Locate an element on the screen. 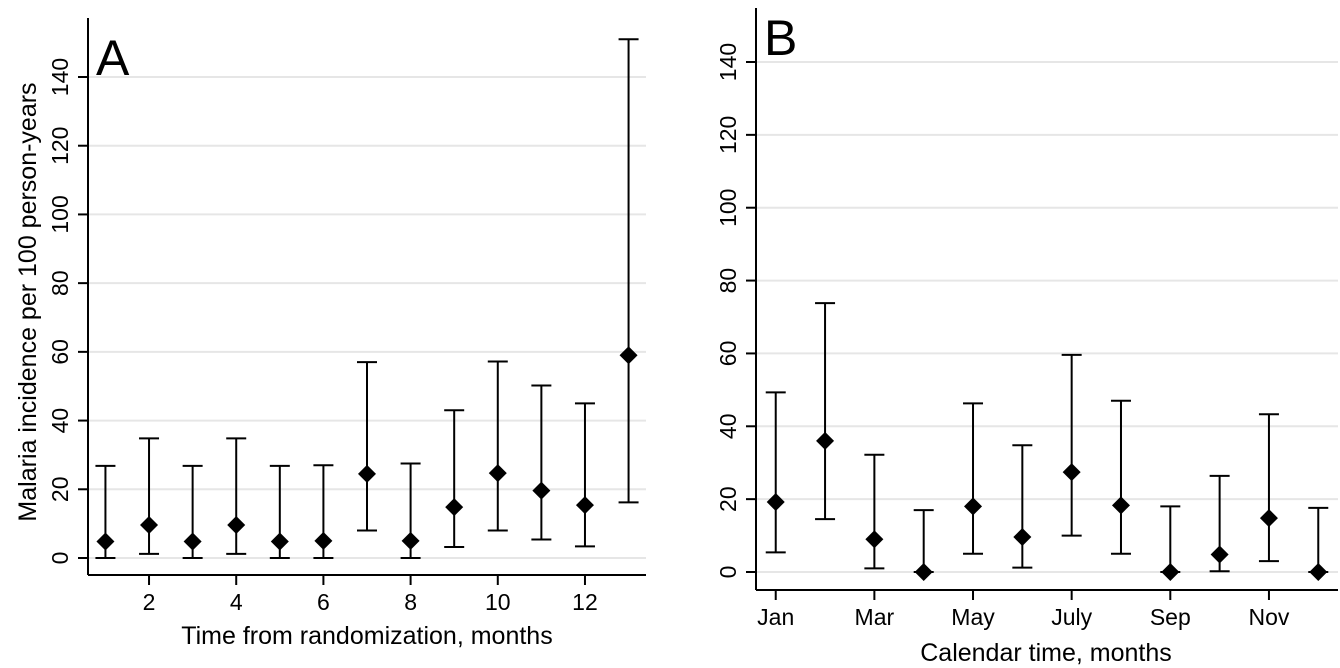 This screenshot has height=668, width=1340. panel-b-x-tick-label-1: Mar is located at coordinates (875, 617).